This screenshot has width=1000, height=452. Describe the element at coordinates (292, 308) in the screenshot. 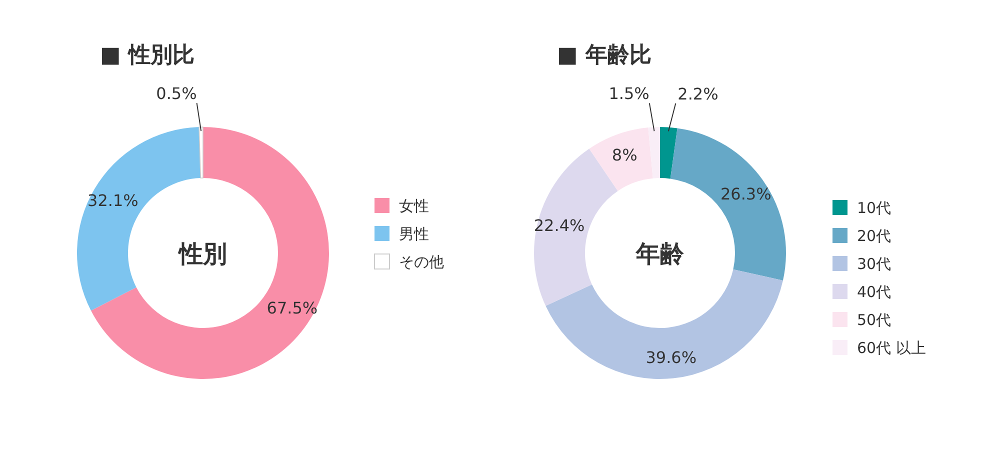

I see `data-label: 67.5%` at that location.